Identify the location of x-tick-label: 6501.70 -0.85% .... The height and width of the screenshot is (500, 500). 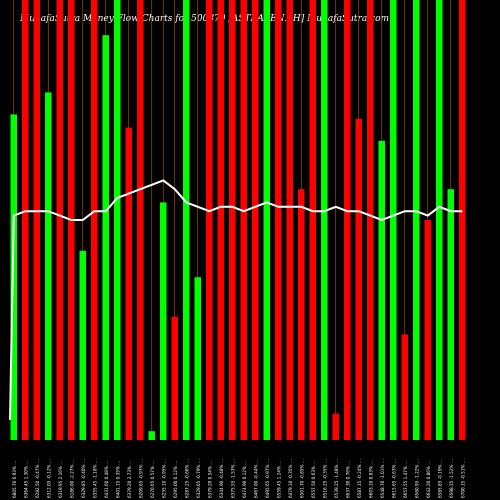
(301, 478).